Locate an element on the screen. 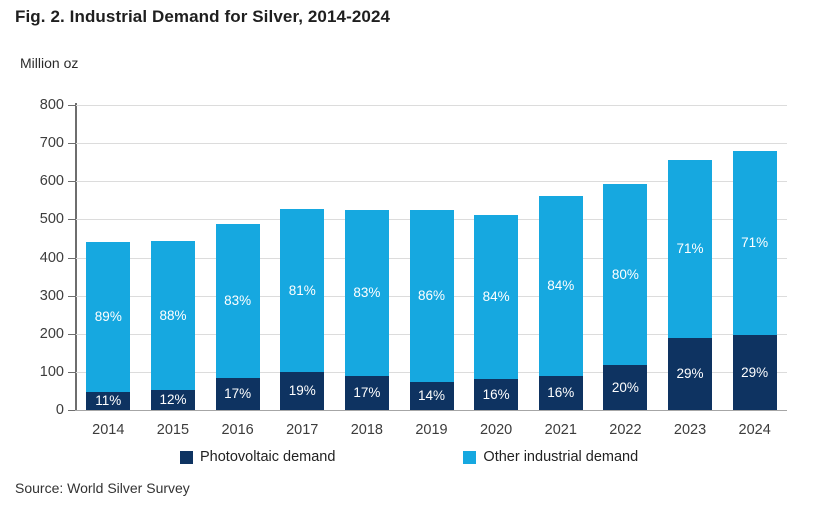 The height and width of the screenshot is (507, 831). legend-label-other-industrial: Other industrial demand is located at coordinates (561, 457).